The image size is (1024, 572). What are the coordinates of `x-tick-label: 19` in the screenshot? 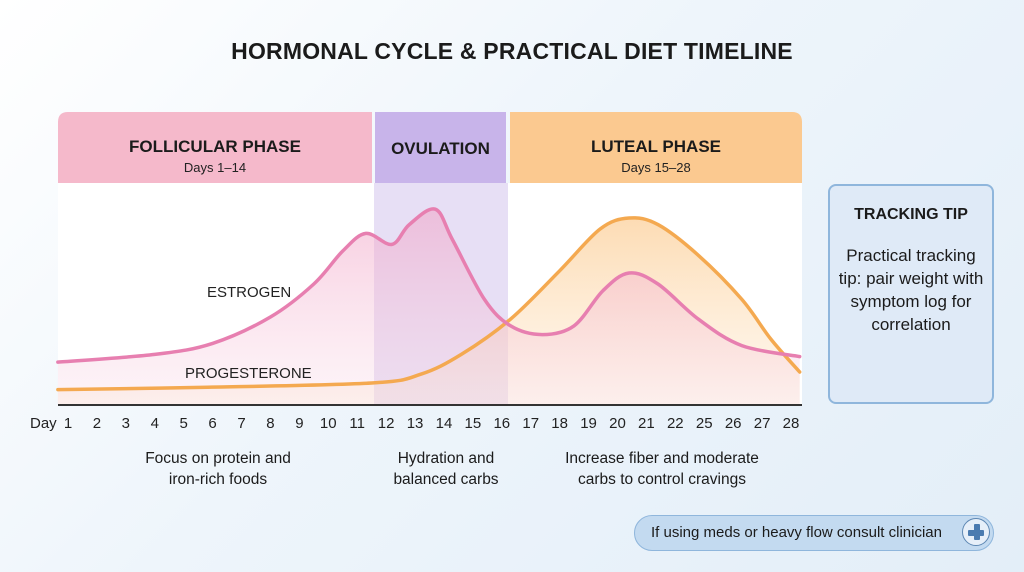 It's located at (588, 423).